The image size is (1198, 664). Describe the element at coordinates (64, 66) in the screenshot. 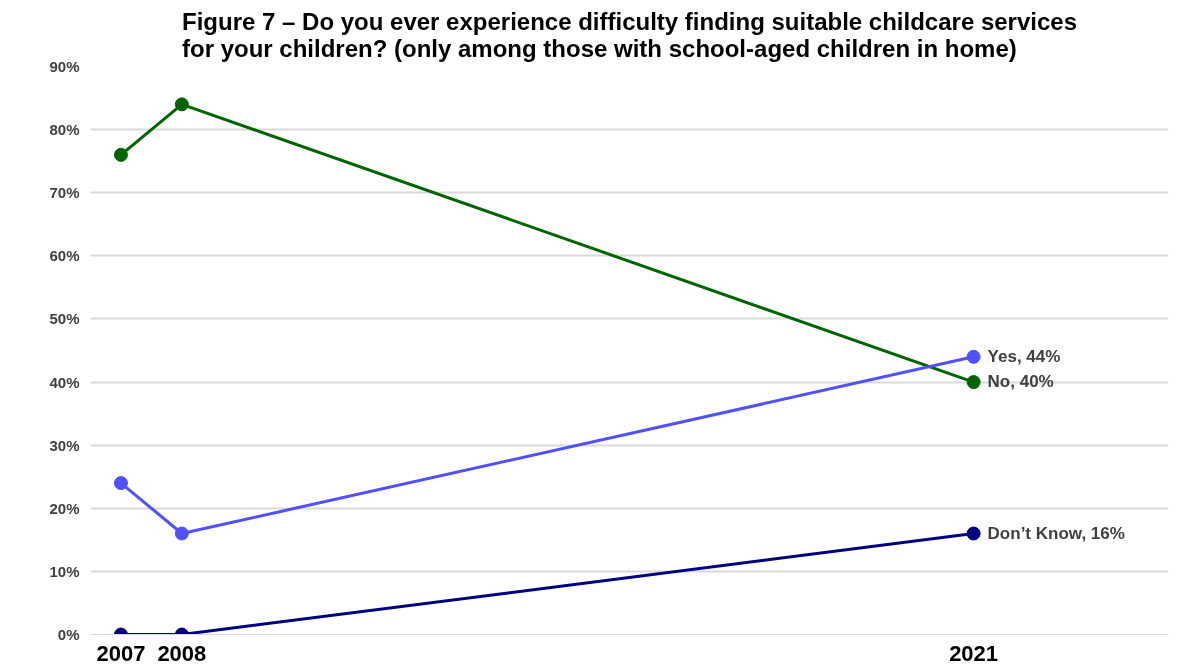

I see `y-tick-label: 90%` at that location.